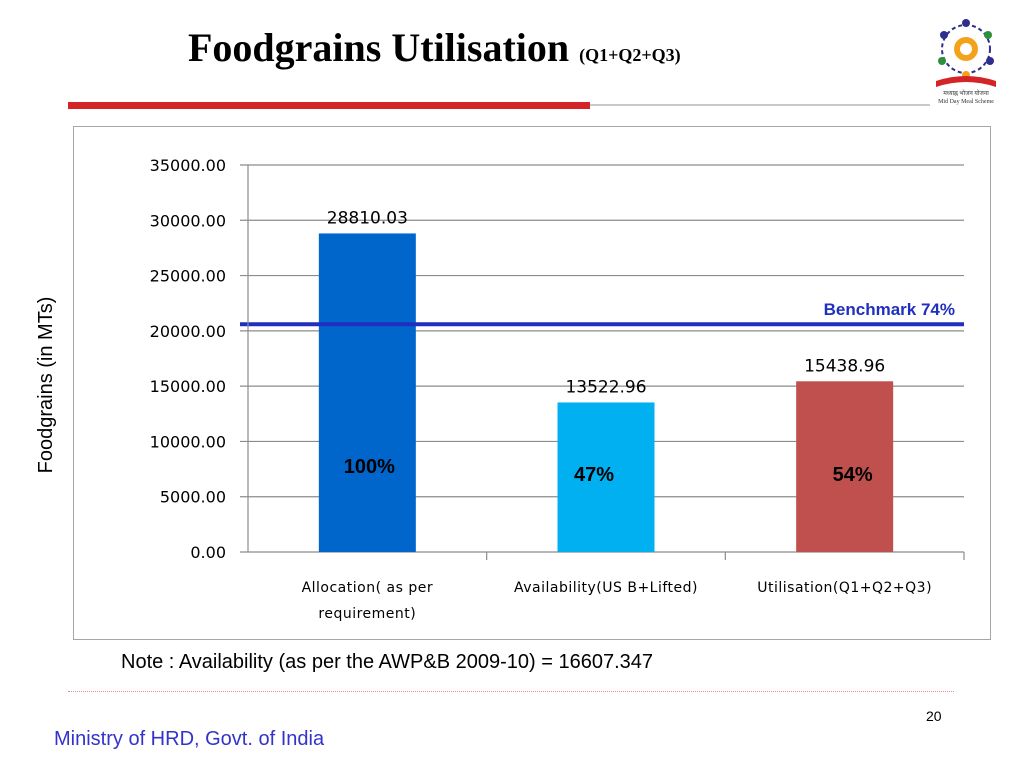 This screenshot has width=1024, height=768. Describe the element at coordinates (368, 588) in the screenshot. I see `x-category-label: Allocation( as per` at that location.